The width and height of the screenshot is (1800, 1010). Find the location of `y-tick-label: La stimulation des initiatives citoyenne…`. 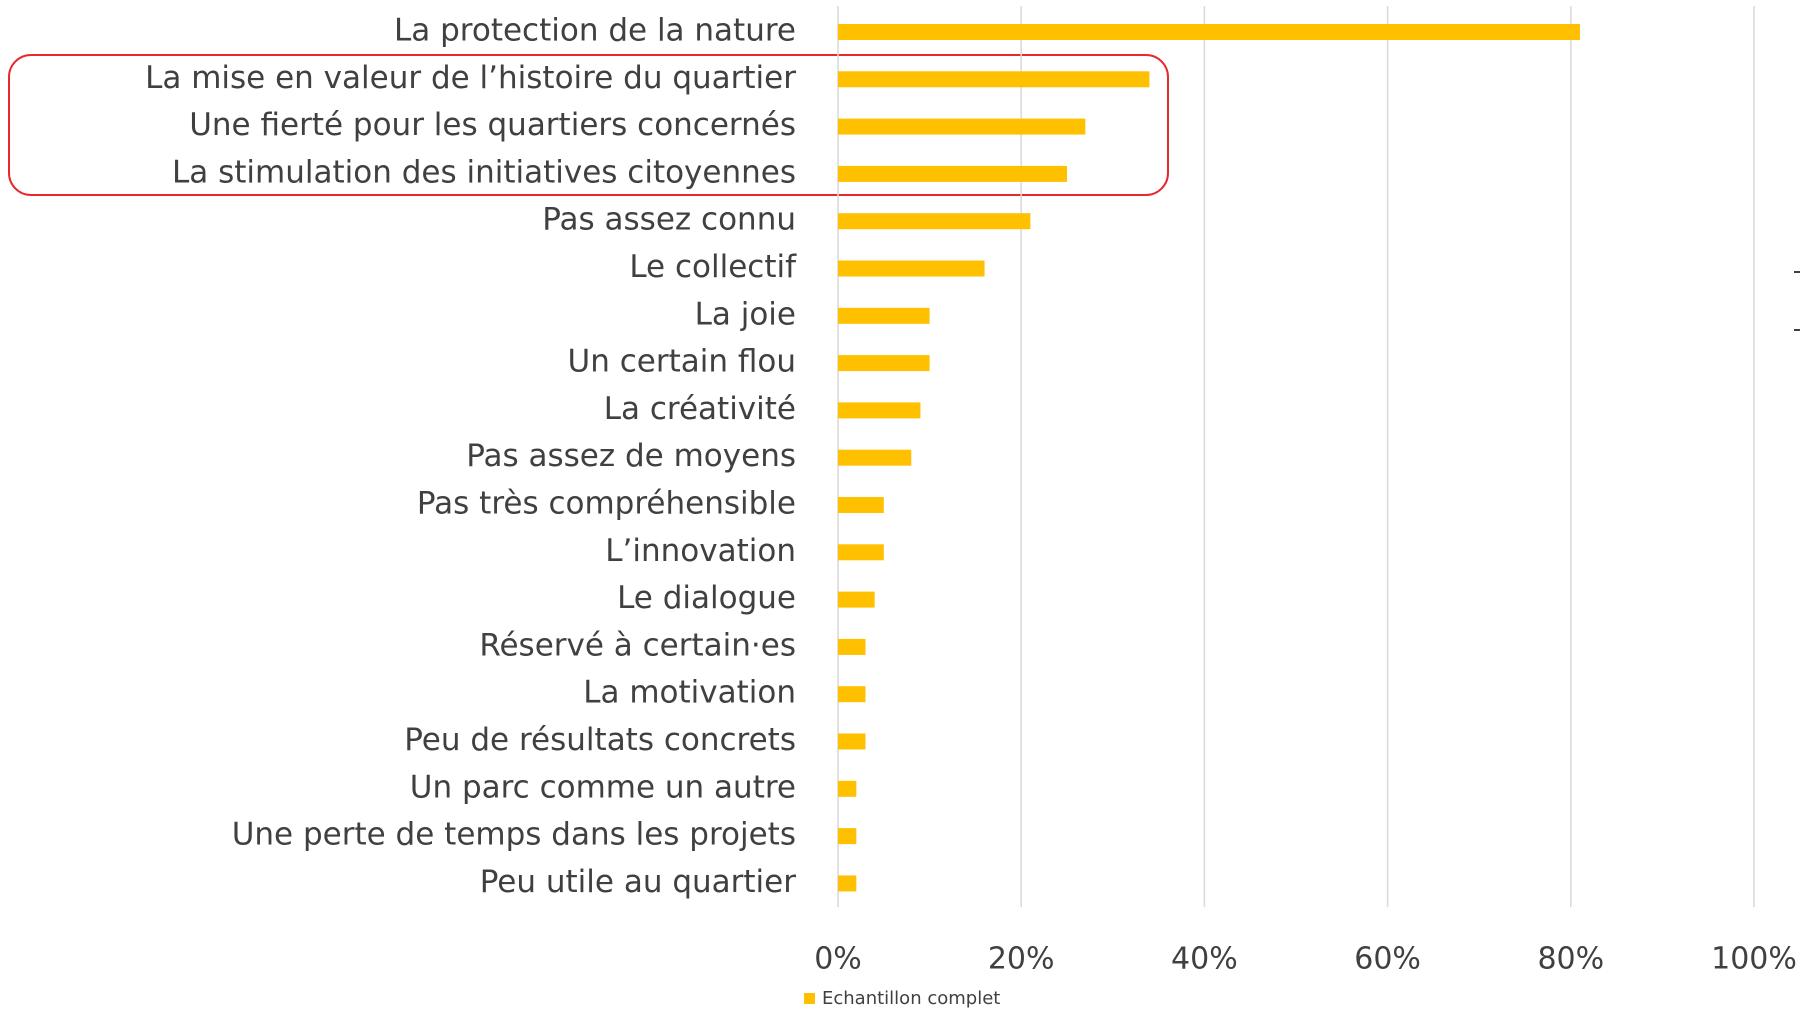

y-tick-label: La stimulation des initiatives citoyenne… is located at coordinates (484, 172).